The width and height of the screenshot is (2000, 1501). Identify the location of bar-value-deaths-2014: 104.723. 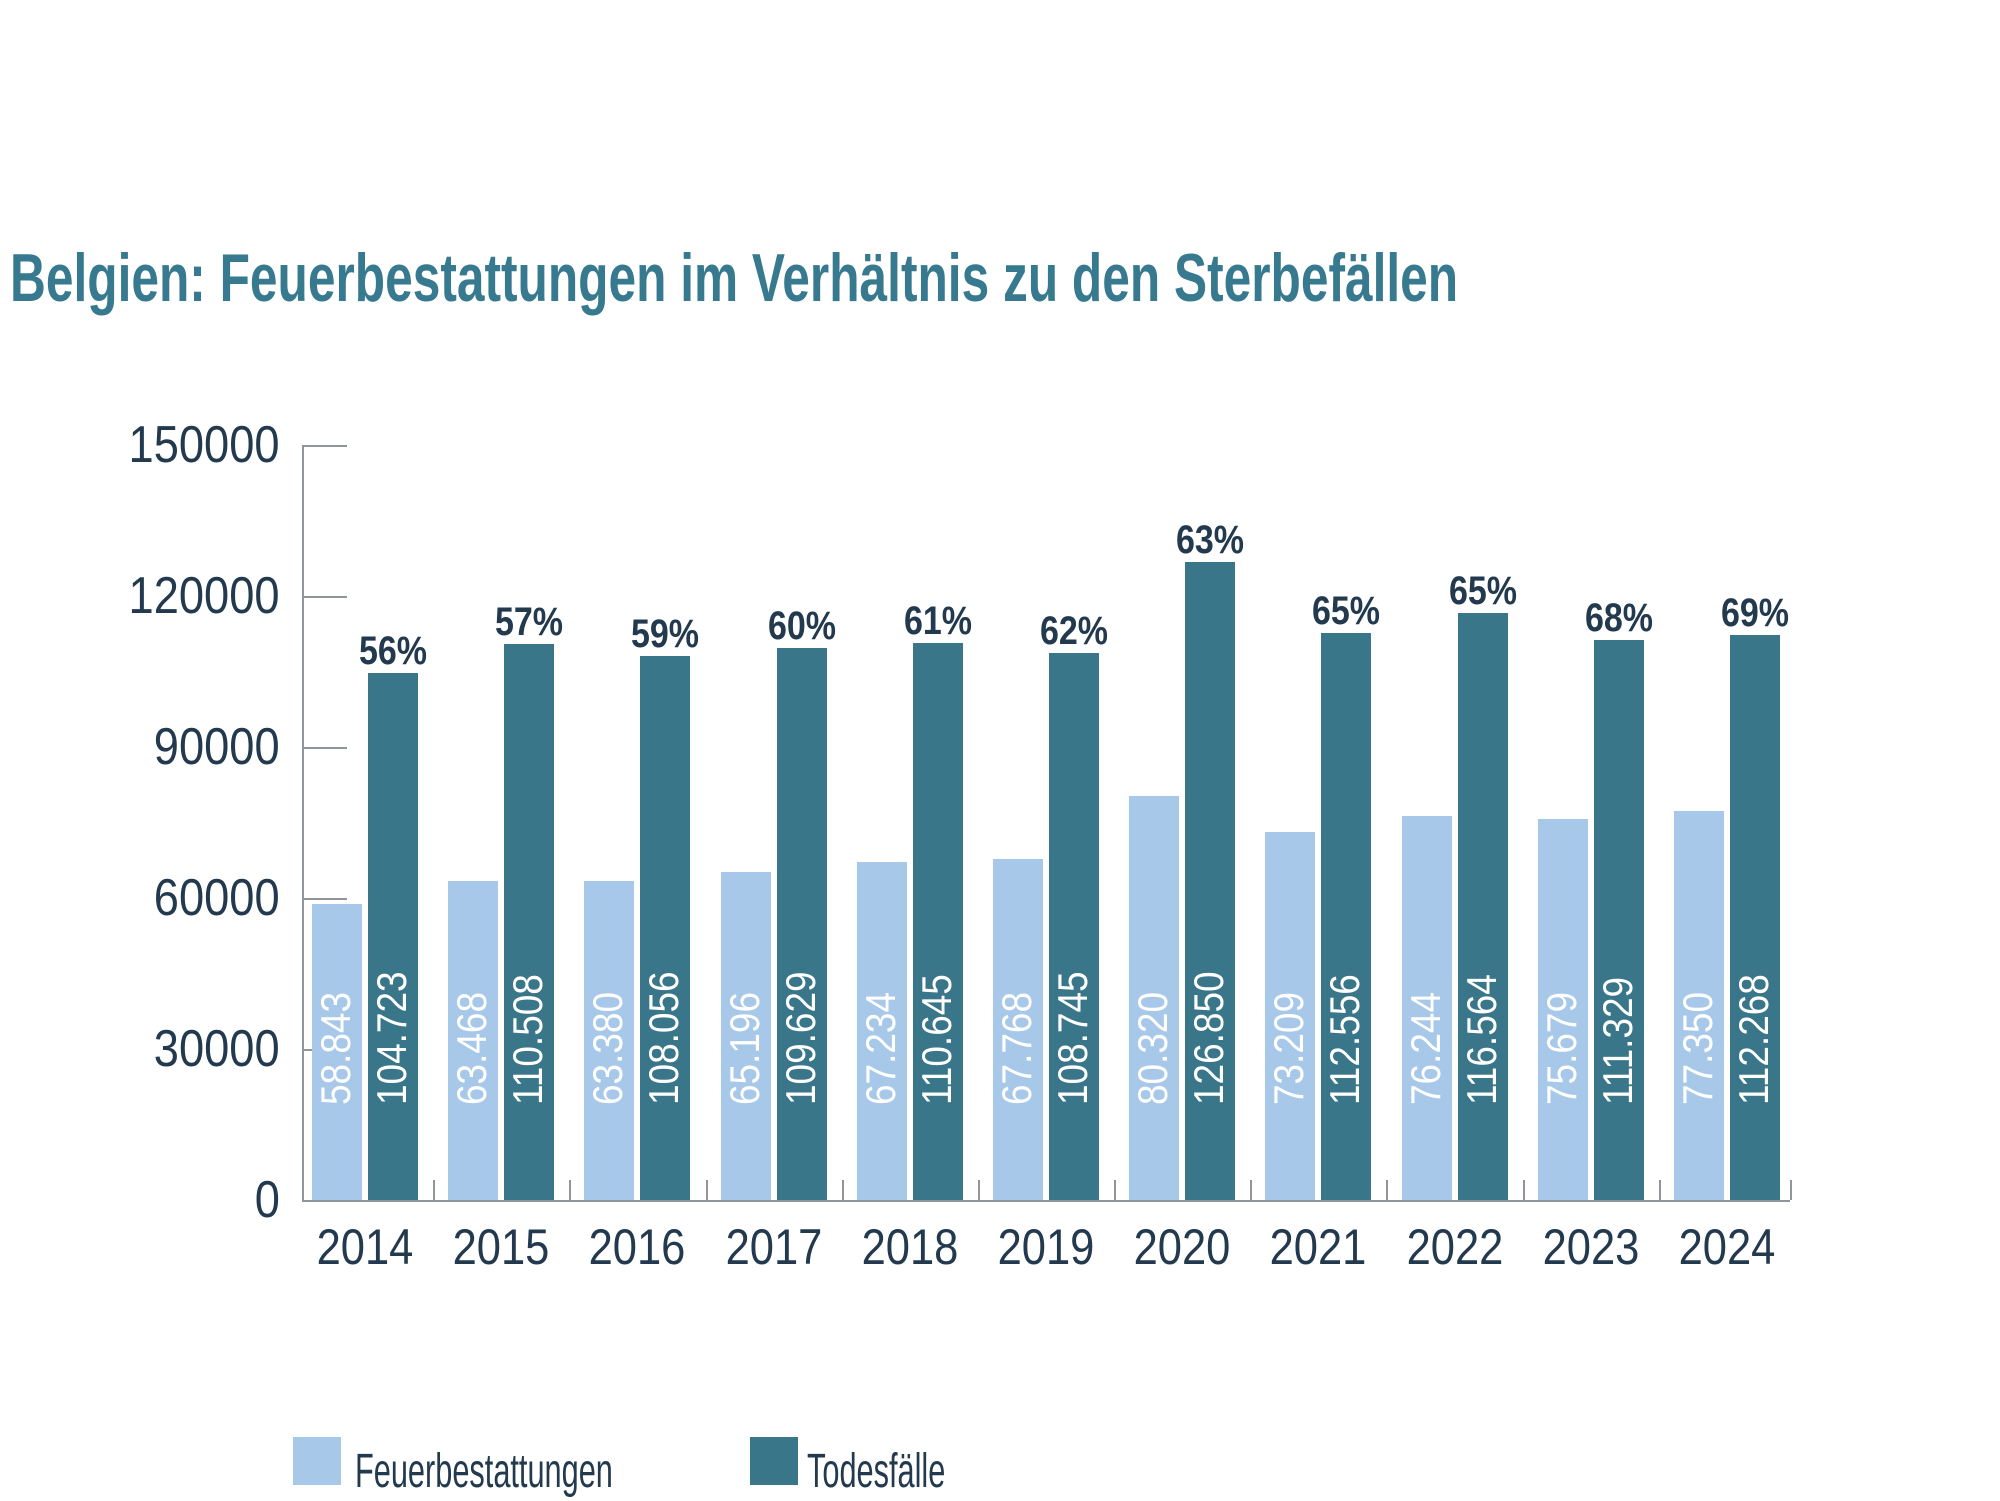
(391, 1038).